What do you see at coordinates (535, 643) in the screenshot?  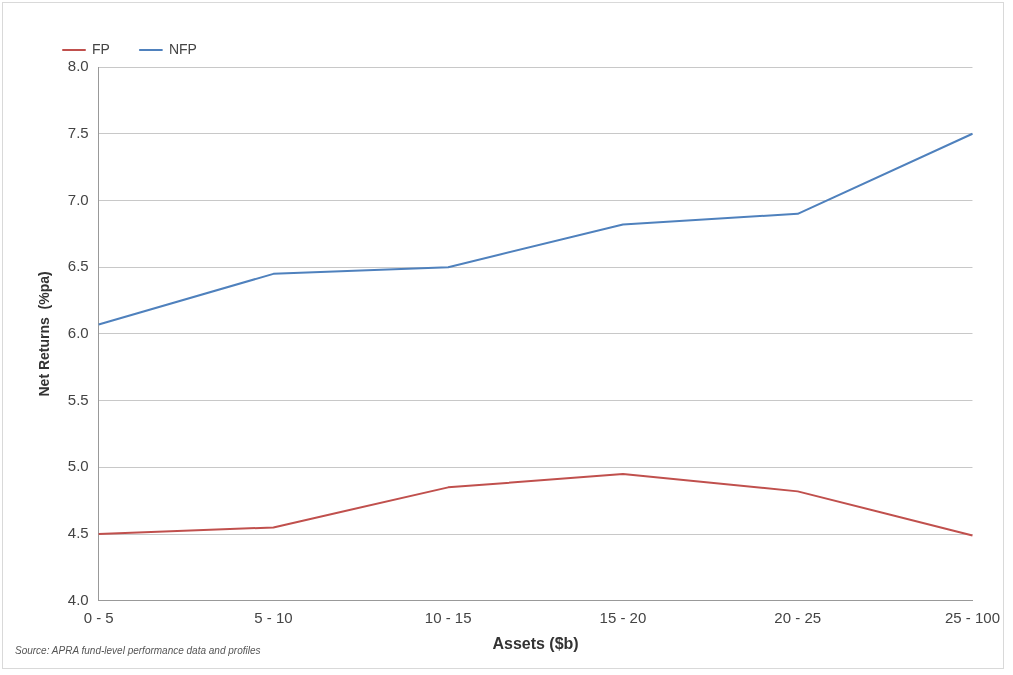 I see `x-axis-title: Assets ($b)` at bounding box center [535, 643].